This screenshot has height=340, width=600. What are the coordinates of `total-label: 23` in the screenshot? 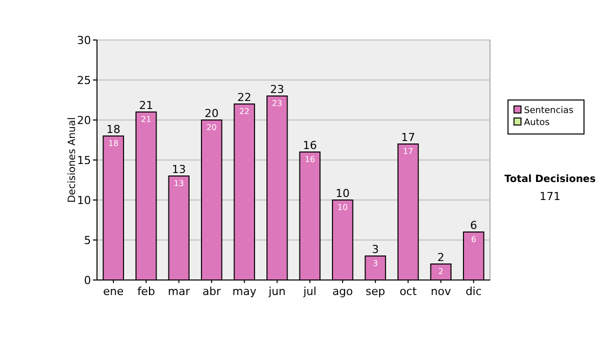 It's located at (277, 89).